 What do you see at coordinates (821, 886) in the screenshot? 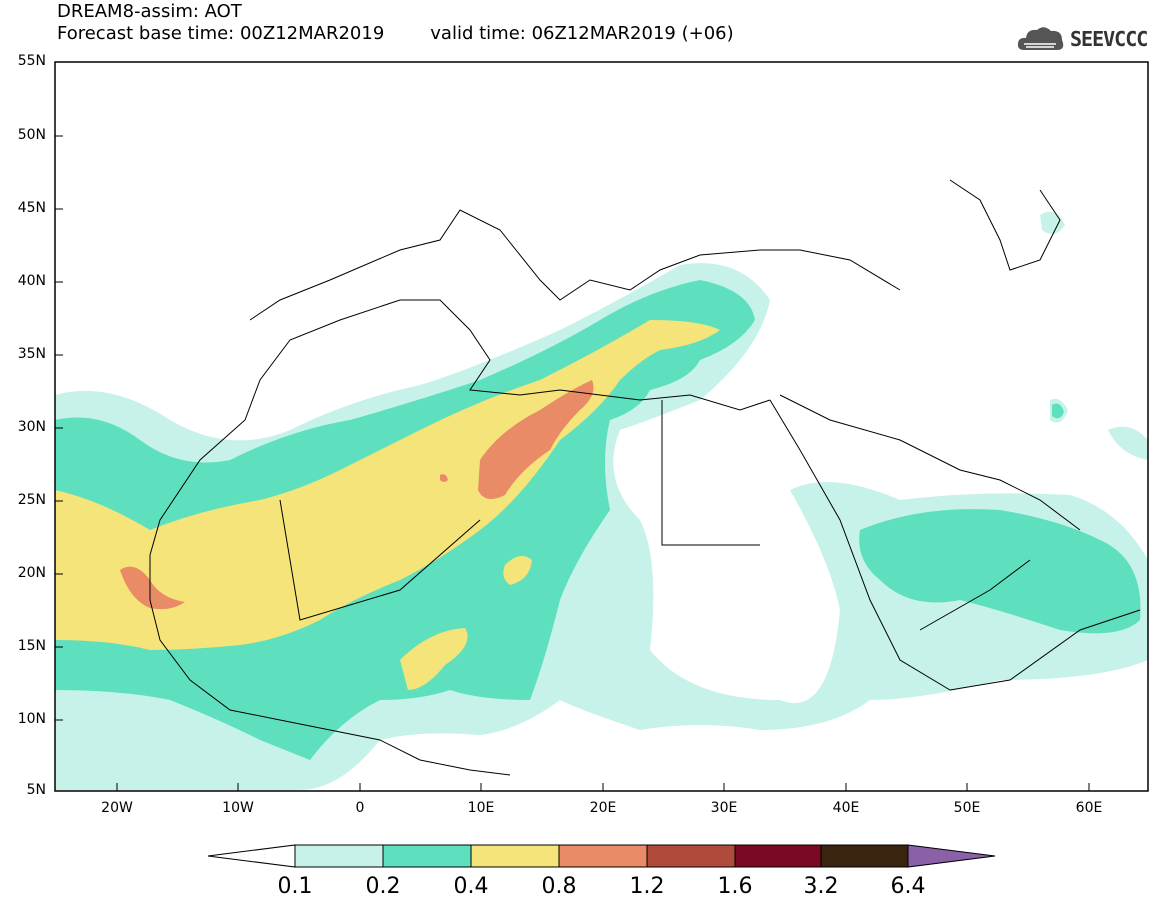
I see `colorbar-label: 3.2` at bounding box center [821, 886].